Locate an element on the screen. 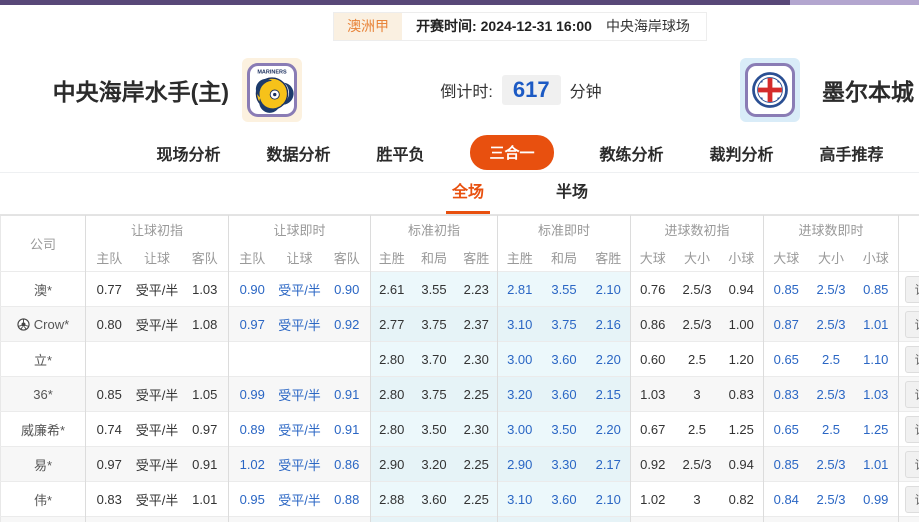 Image resolution: width=919 pixels, height=522 pixels. odds-cell: 1.25 is located at coordinates (741, 429).